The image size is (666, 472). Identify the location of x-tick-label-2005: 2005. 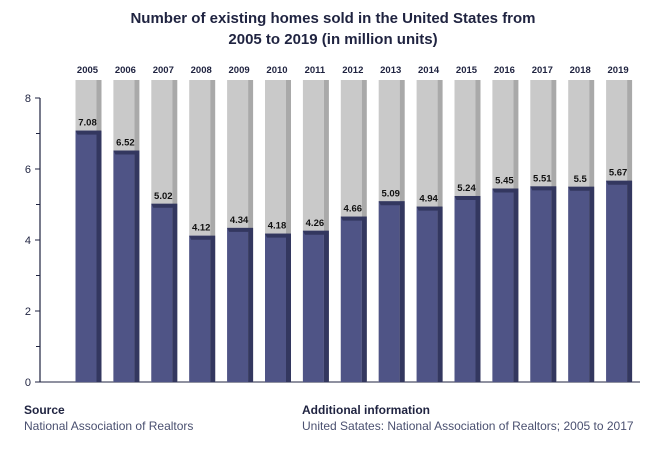
(88, 70).